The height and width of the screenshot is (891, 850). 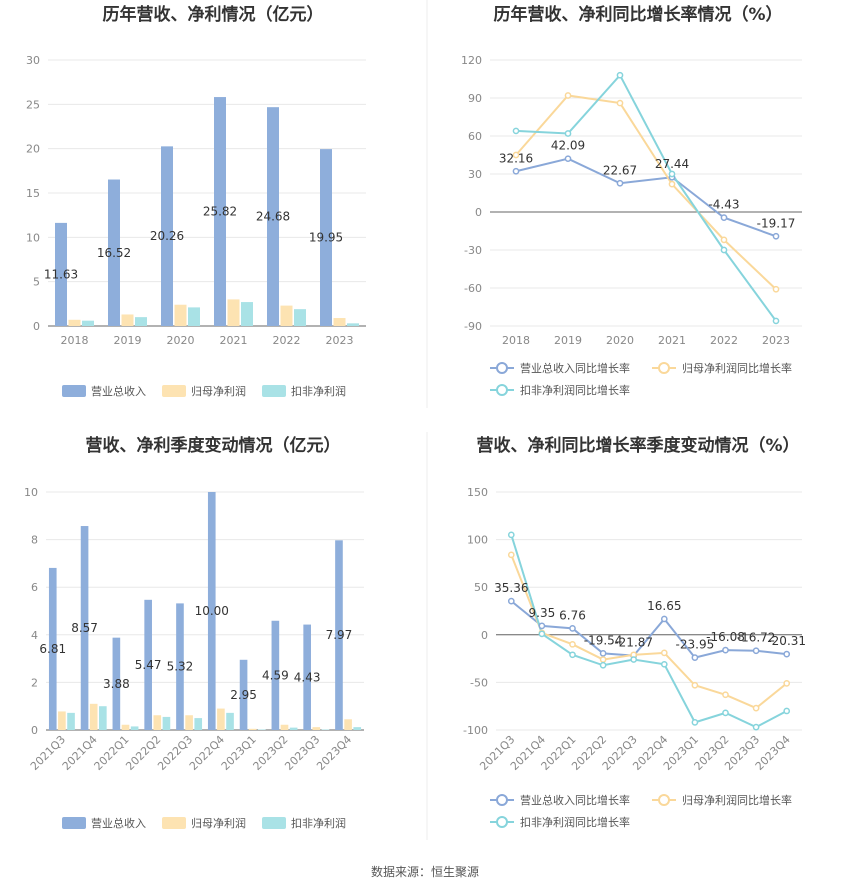 I want to click on y-tick-label: 15, so click(x=33, y=193).